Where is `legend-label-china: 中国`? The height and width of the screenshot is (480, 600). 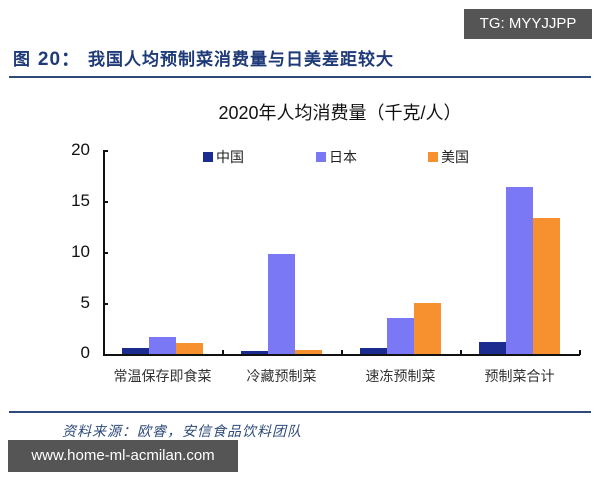
legend-label-china: 中国 is located at coordinates (230, 158).